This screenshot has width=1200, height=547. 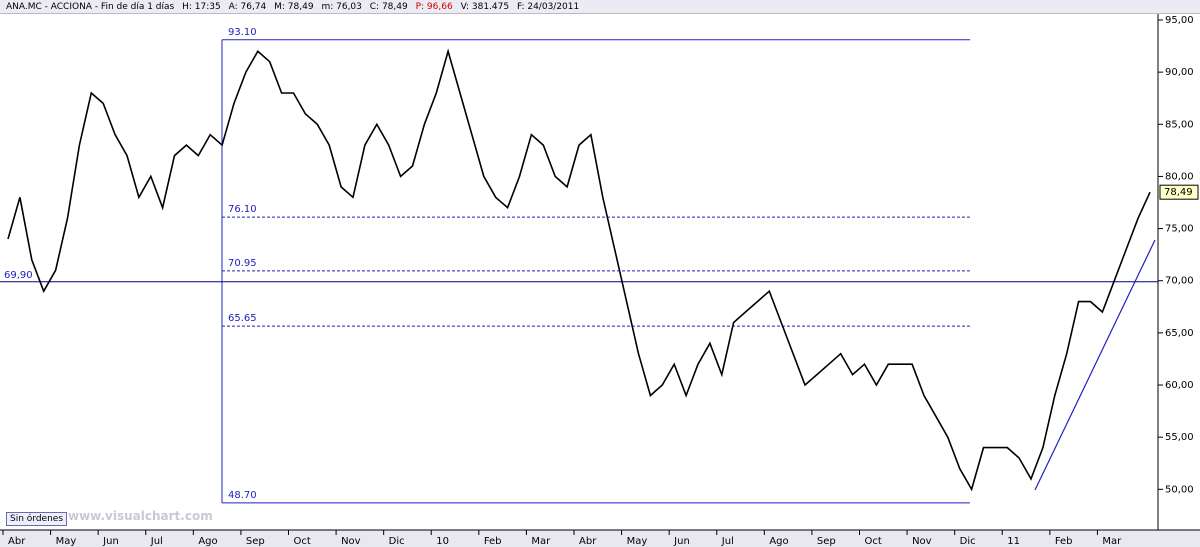 I want to click on header-item: F: 24/03/2011, so click(x=548, y=7).